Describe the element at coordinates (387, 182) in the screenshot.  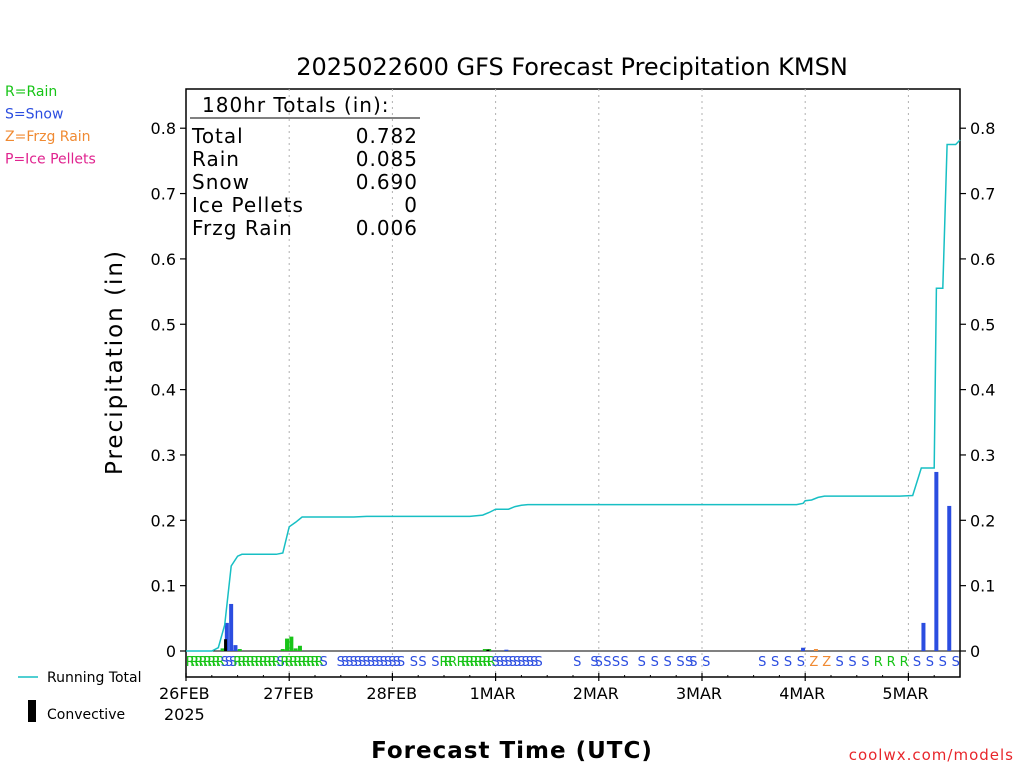
I see `totals-row-value: 0.690` at that location.